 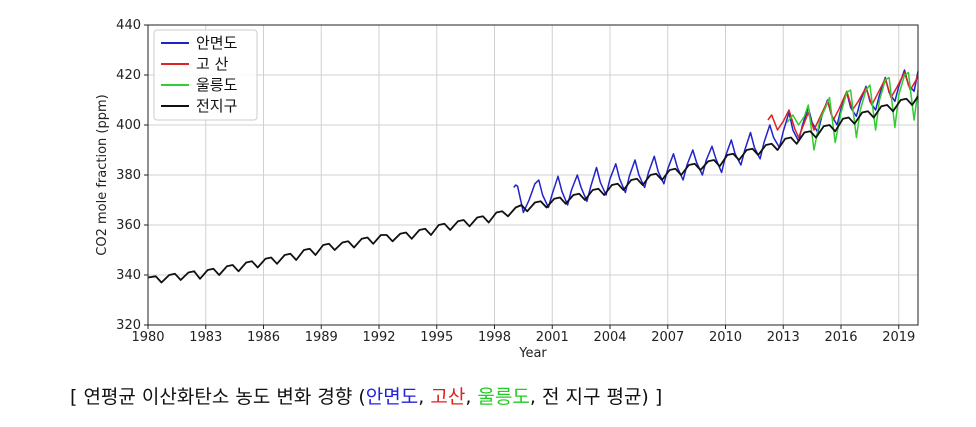 What do you see at coordinates (494, 337) in the screenshot?
I see `x-tick-label: 1998` at bounding box center [494, 337].